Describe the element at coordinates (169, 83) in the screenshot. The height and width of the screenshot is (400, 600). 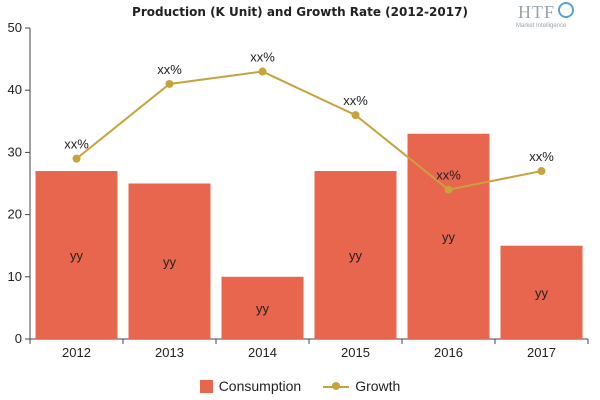
I see `growth-point-2013` at that location.